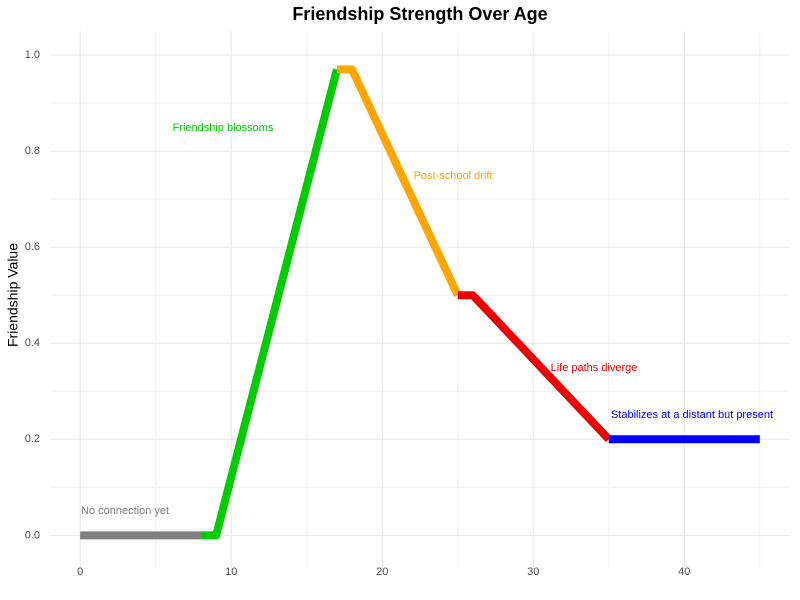 Image resolution: width=800 pixels, height=600 pixels. Describe the element at coordinates (32, 55) in the screenshot. I see `y-tick-label: 1.0` at that location.